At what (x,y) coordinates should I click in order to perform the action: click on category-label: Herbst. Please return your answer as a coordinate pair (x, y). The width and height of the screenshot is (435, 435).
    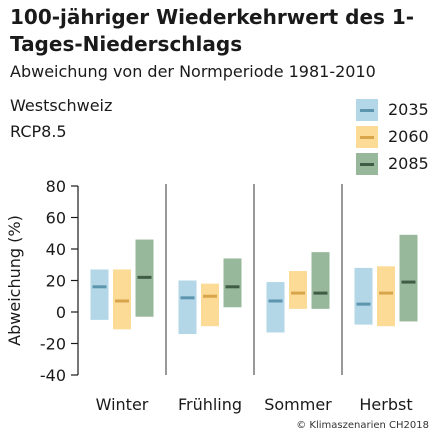
    Looking at the image, I should click on (385, 404).